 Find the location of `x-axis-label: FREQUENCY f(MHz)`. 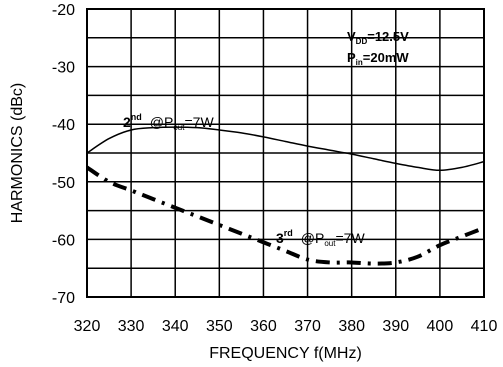

x-axis-label: FREQUENCY f(MHz) is located at coordinates (285, 353).